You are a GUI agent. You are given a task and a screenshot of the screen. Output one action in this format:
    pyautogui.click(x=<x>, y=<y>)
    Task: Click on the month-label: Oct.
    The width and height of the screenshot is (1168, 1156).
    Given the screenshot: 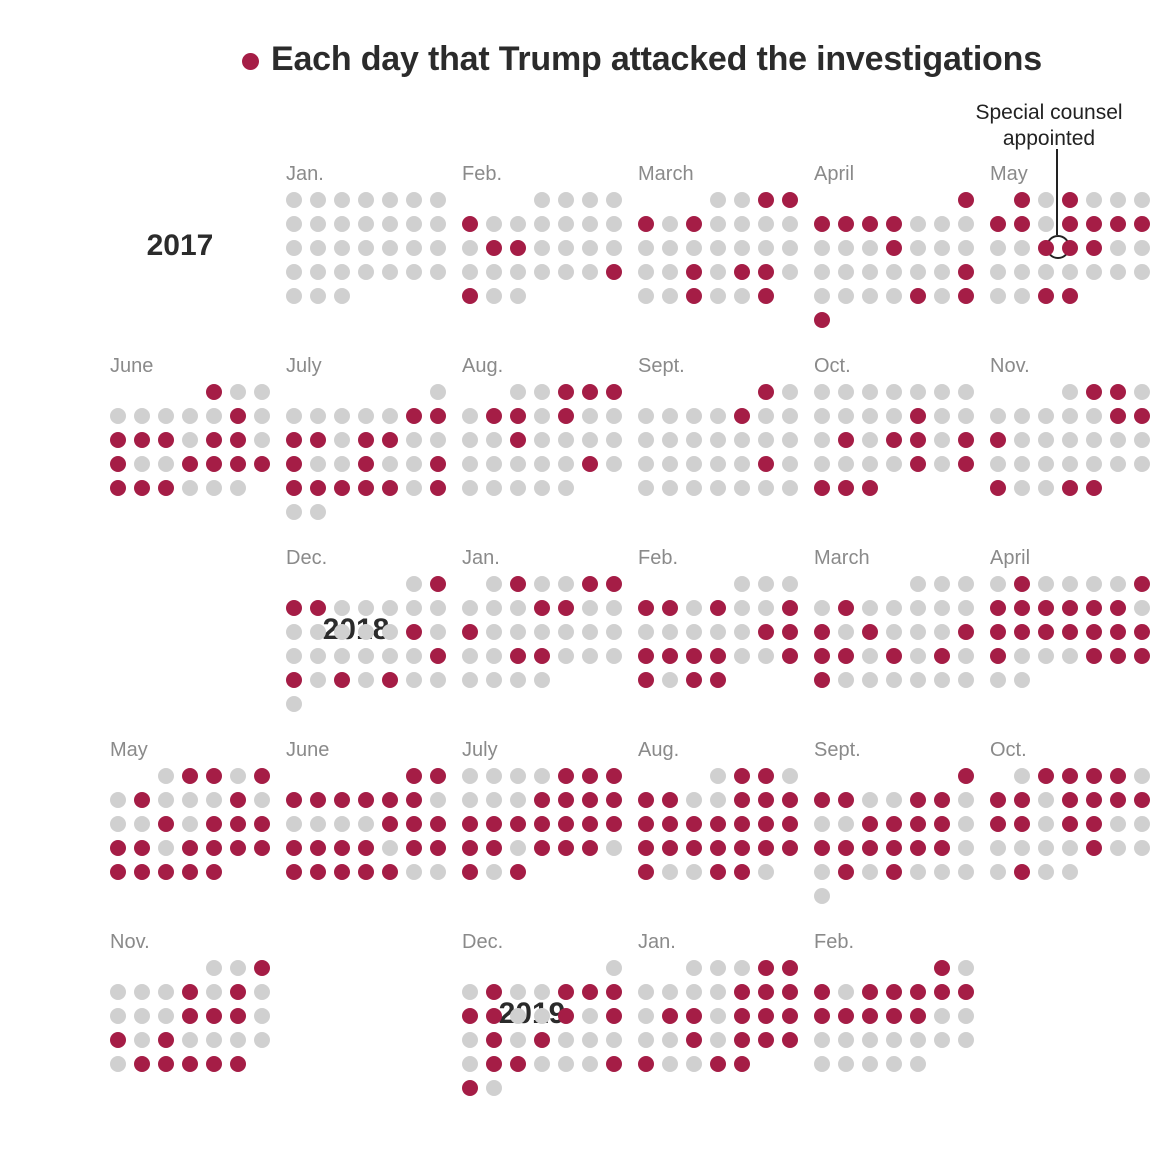 What is the action you would take?
    pyautogui.click(x=832, y=366)
    